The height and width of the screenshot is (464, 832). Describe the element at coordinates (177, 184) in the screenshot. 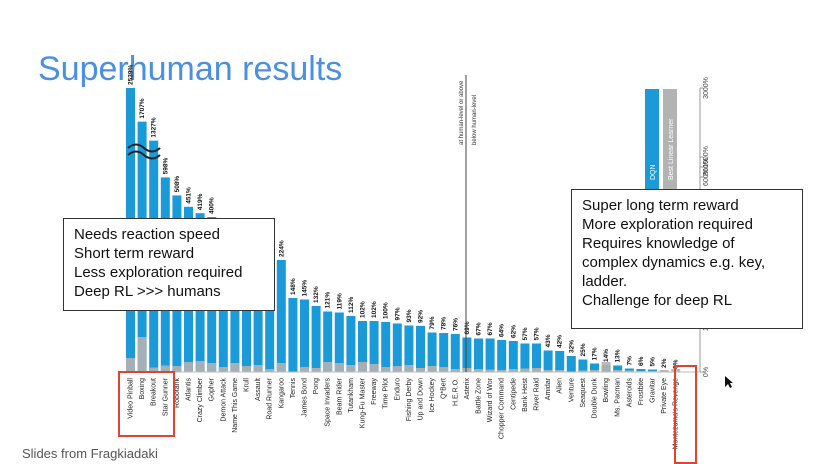

I see `value-label: 508%` at that location.